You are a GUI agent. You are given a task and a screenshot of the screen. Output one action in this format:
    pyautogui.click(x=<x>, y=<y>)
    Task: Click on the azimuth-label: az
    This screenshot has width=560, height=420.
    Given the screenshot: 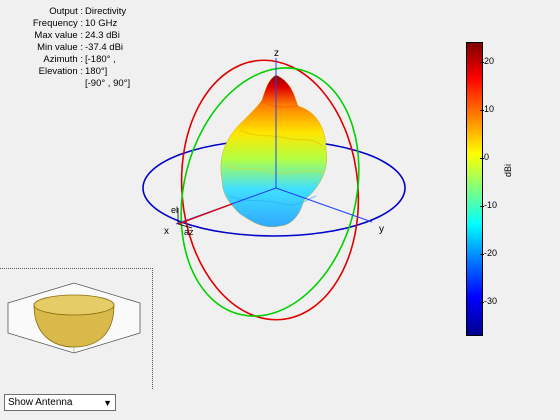 What is the action you would take?
    pyautogui.click(x=189, y=232)
    